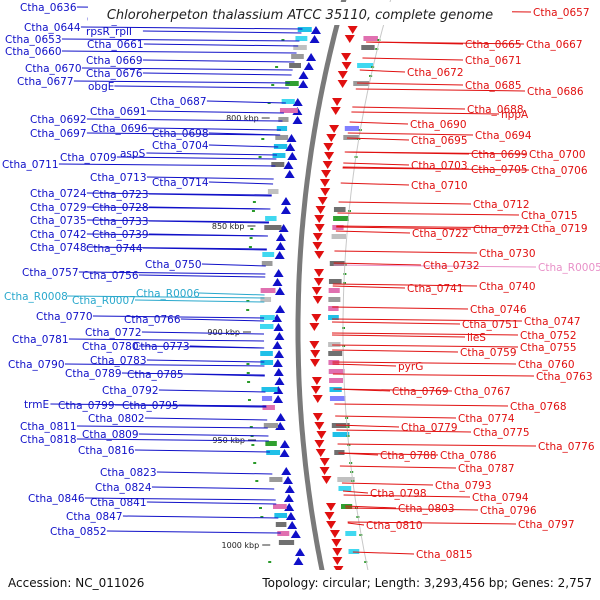 The height and width of the screenshot is (600, 600). Describe the element at coordinates (555, 92) in the screenshot. I see `gene-label: Ctha_0686` at that location.